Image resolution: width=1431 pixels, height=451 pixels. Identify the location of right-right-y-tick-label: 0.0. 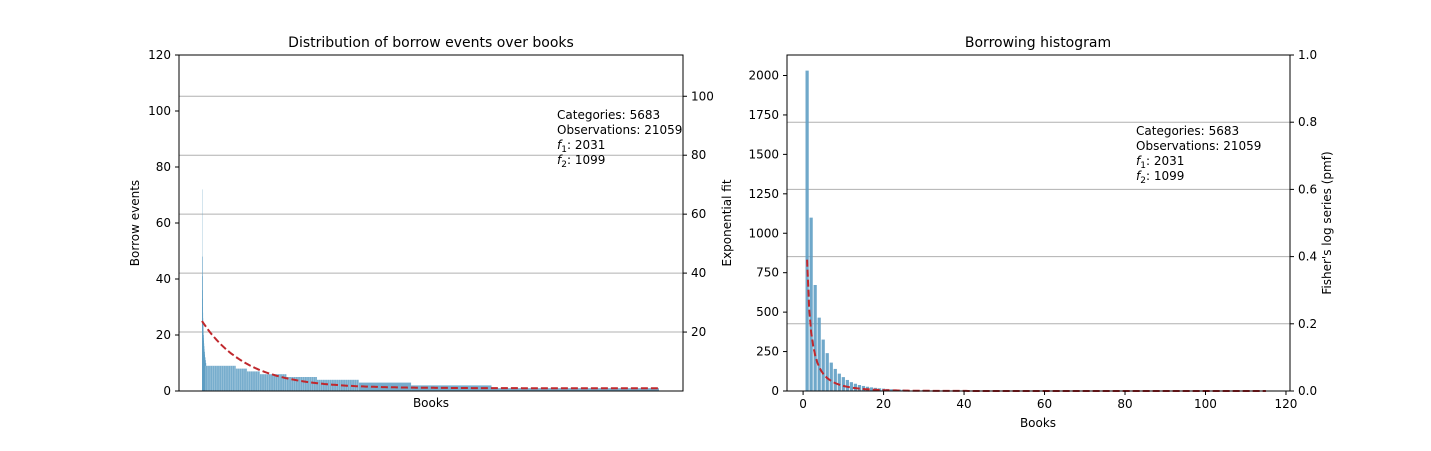
(1307, 391).